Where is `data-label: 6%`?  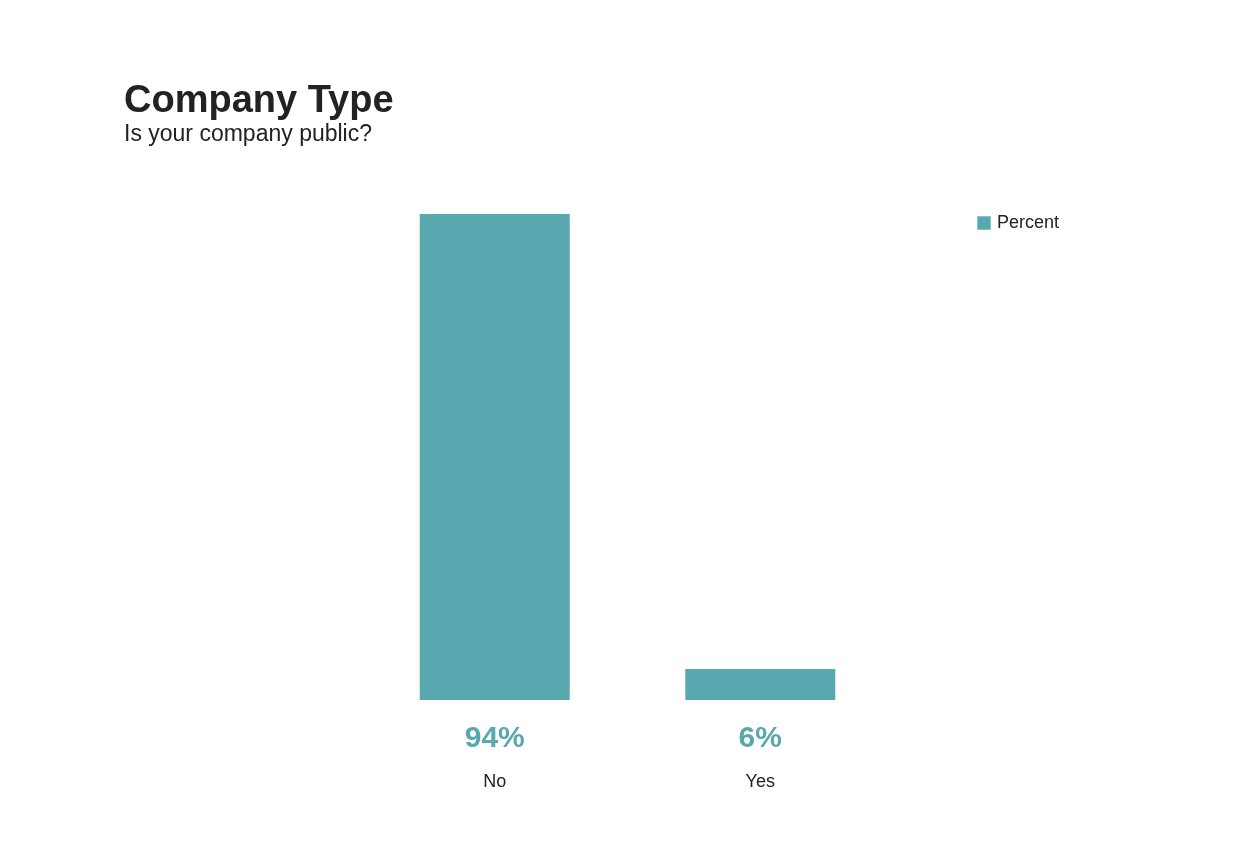 data-label: 6% is located at coordinates (760, 736).